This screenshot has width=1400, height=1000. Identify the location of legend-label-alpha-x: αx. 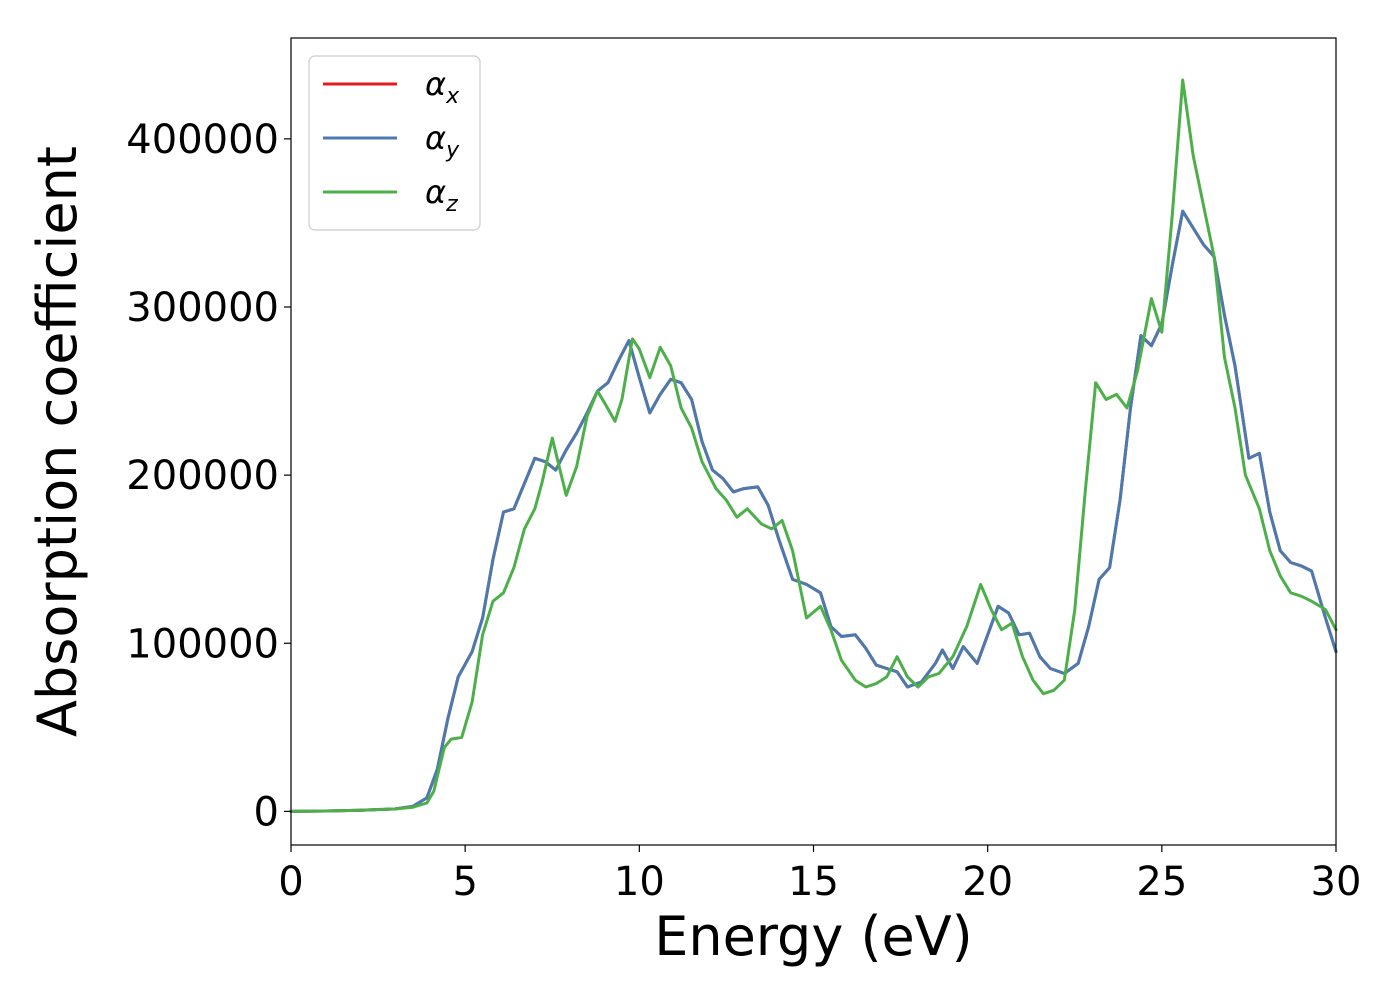
(442, 87).